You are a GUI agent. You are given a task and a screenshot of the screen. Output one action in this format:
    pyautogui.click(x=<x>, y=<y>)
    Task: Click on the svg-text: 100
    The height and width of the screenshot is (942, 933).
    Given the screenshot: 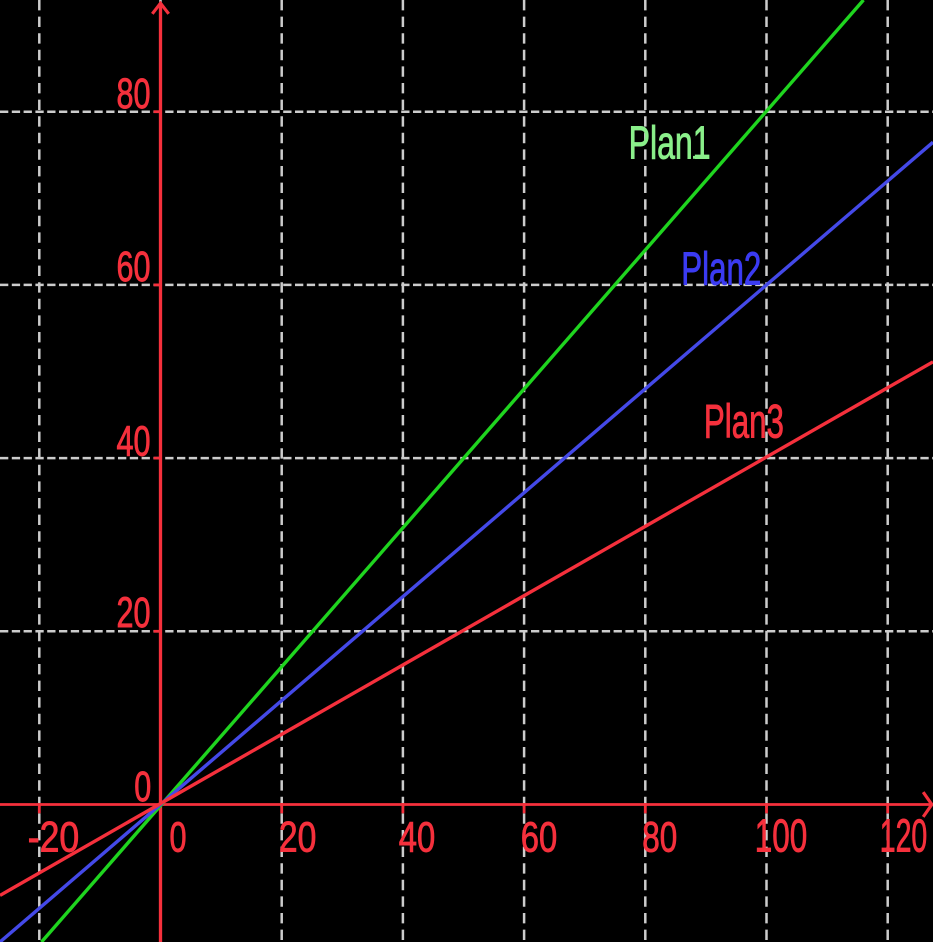 What is the action you would take?
    pyautogui.click(x=781, y=836)
    